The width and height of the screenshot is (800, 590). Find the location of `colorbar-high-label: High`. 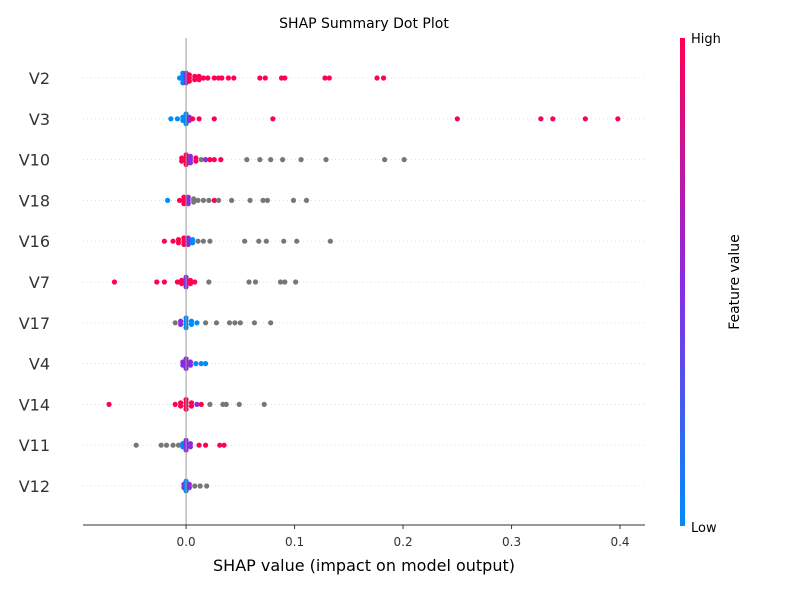

colorbar-high-label: High is located at coordinates (706, 39).